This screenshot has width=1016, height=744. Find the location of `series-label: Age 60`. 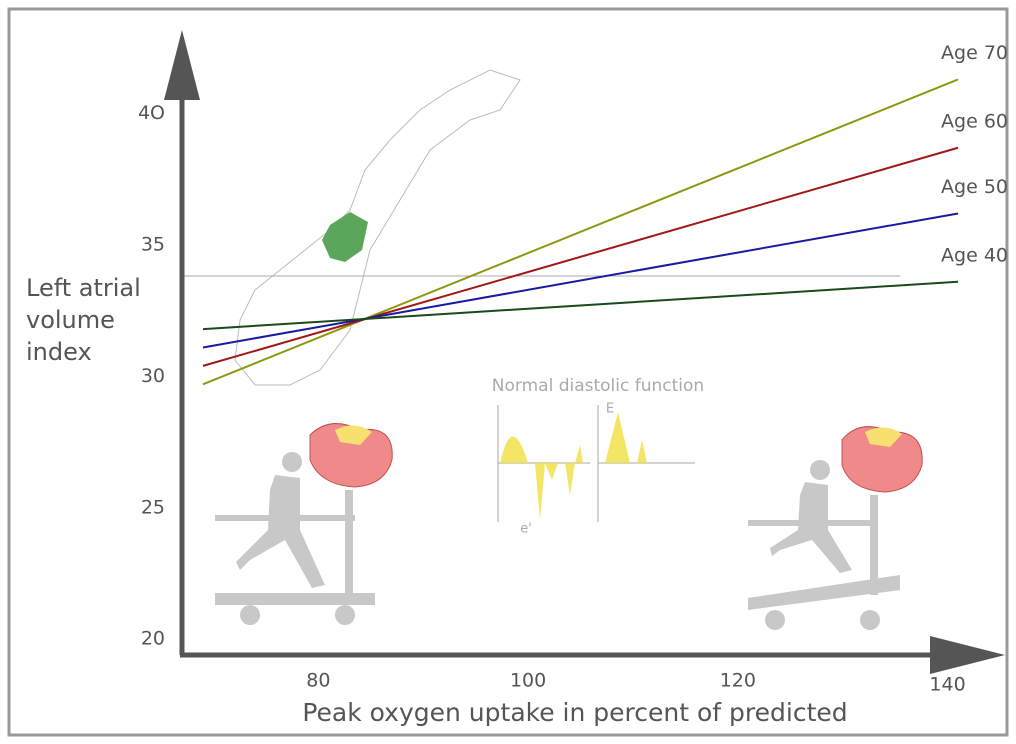

series-label: Age 60 is located at coordinates (974, 121).